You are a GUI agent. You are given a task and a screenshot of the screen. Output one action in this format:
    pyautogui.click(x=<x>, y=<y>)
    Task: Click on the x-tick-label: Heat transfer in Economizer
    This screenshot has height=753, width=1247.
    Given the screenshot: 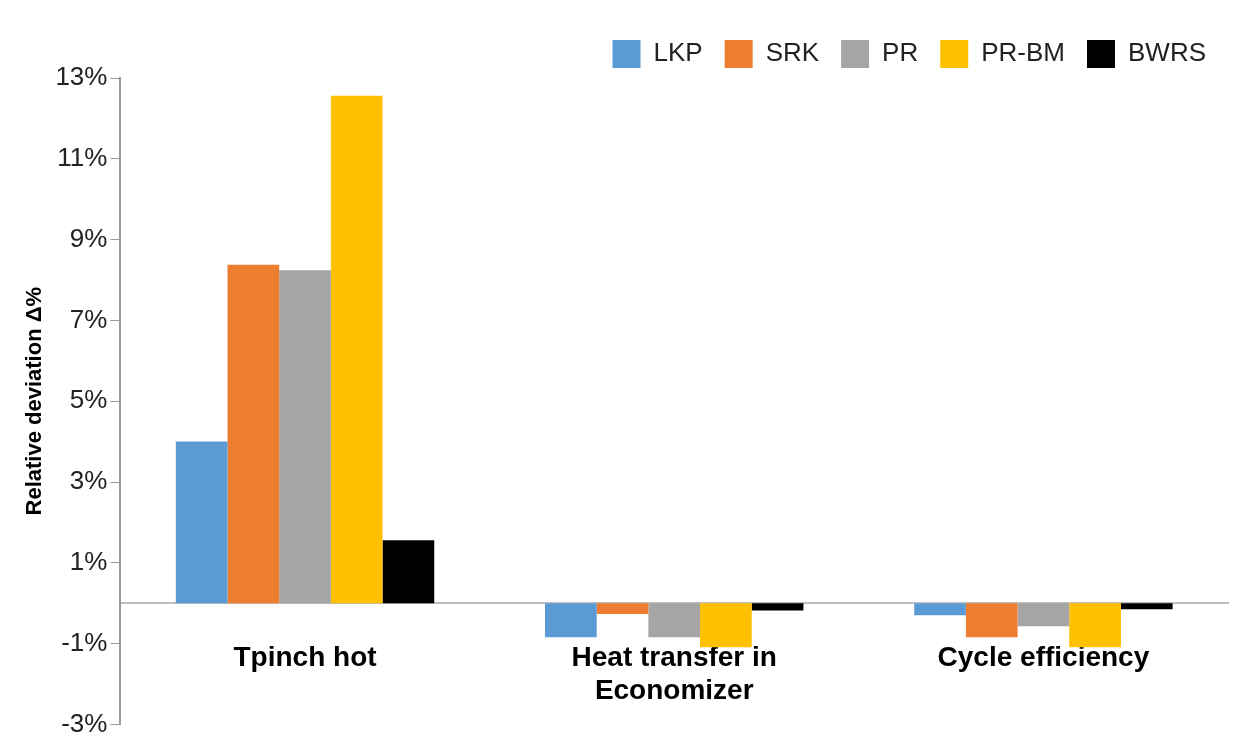 What is the action you would take?
    pyautogui.click(x=674, y=673)
    